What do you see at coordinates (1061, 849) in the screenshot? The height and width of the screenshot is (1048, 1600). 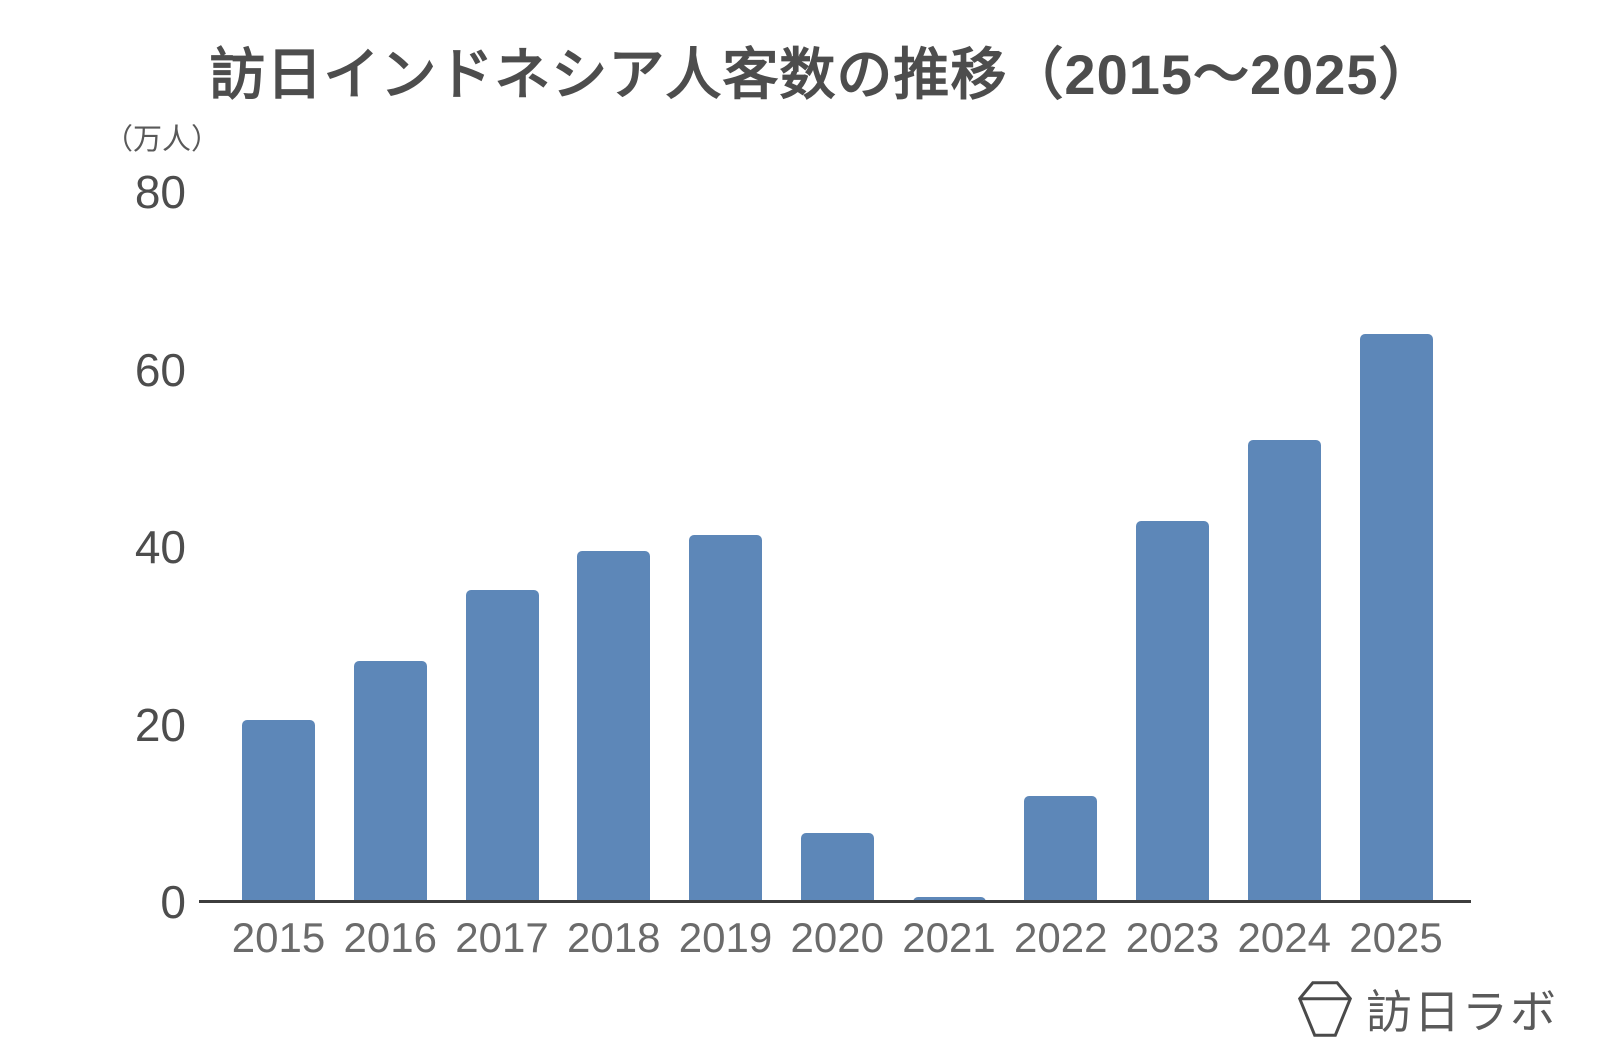 I see `bar-2022` at bounding box center [1061, 849].